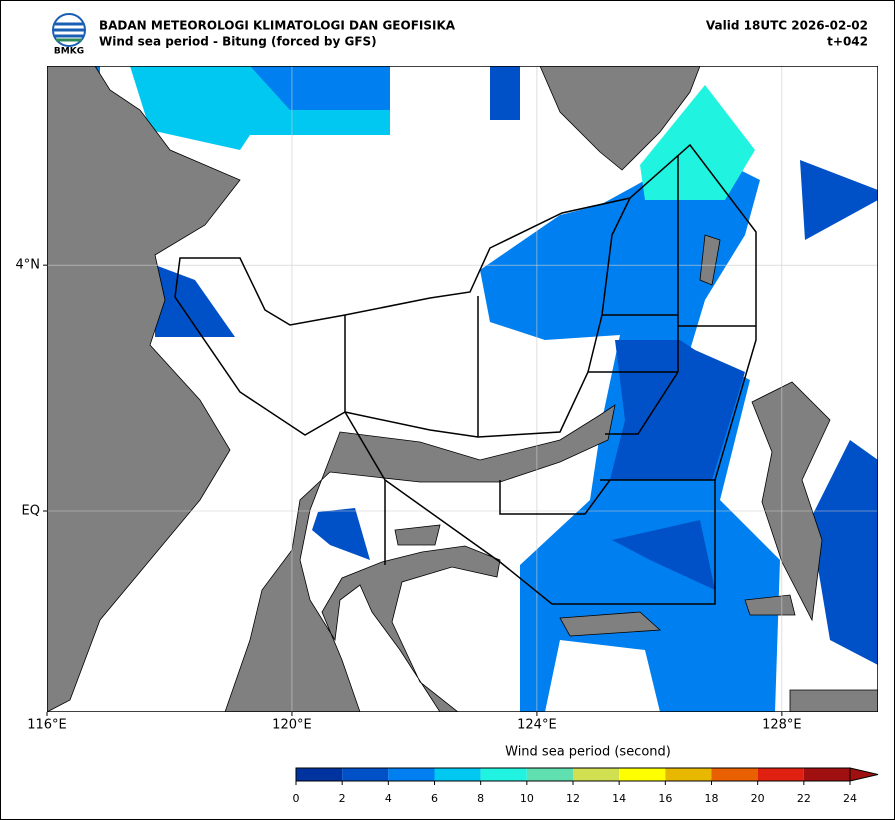 The height and width of the screenshot is (820, 895). What do you see at coordinates (573, 798) in the screenshot?
I see `colorbar-tick-label: 12` at bounding box center [573, 798].